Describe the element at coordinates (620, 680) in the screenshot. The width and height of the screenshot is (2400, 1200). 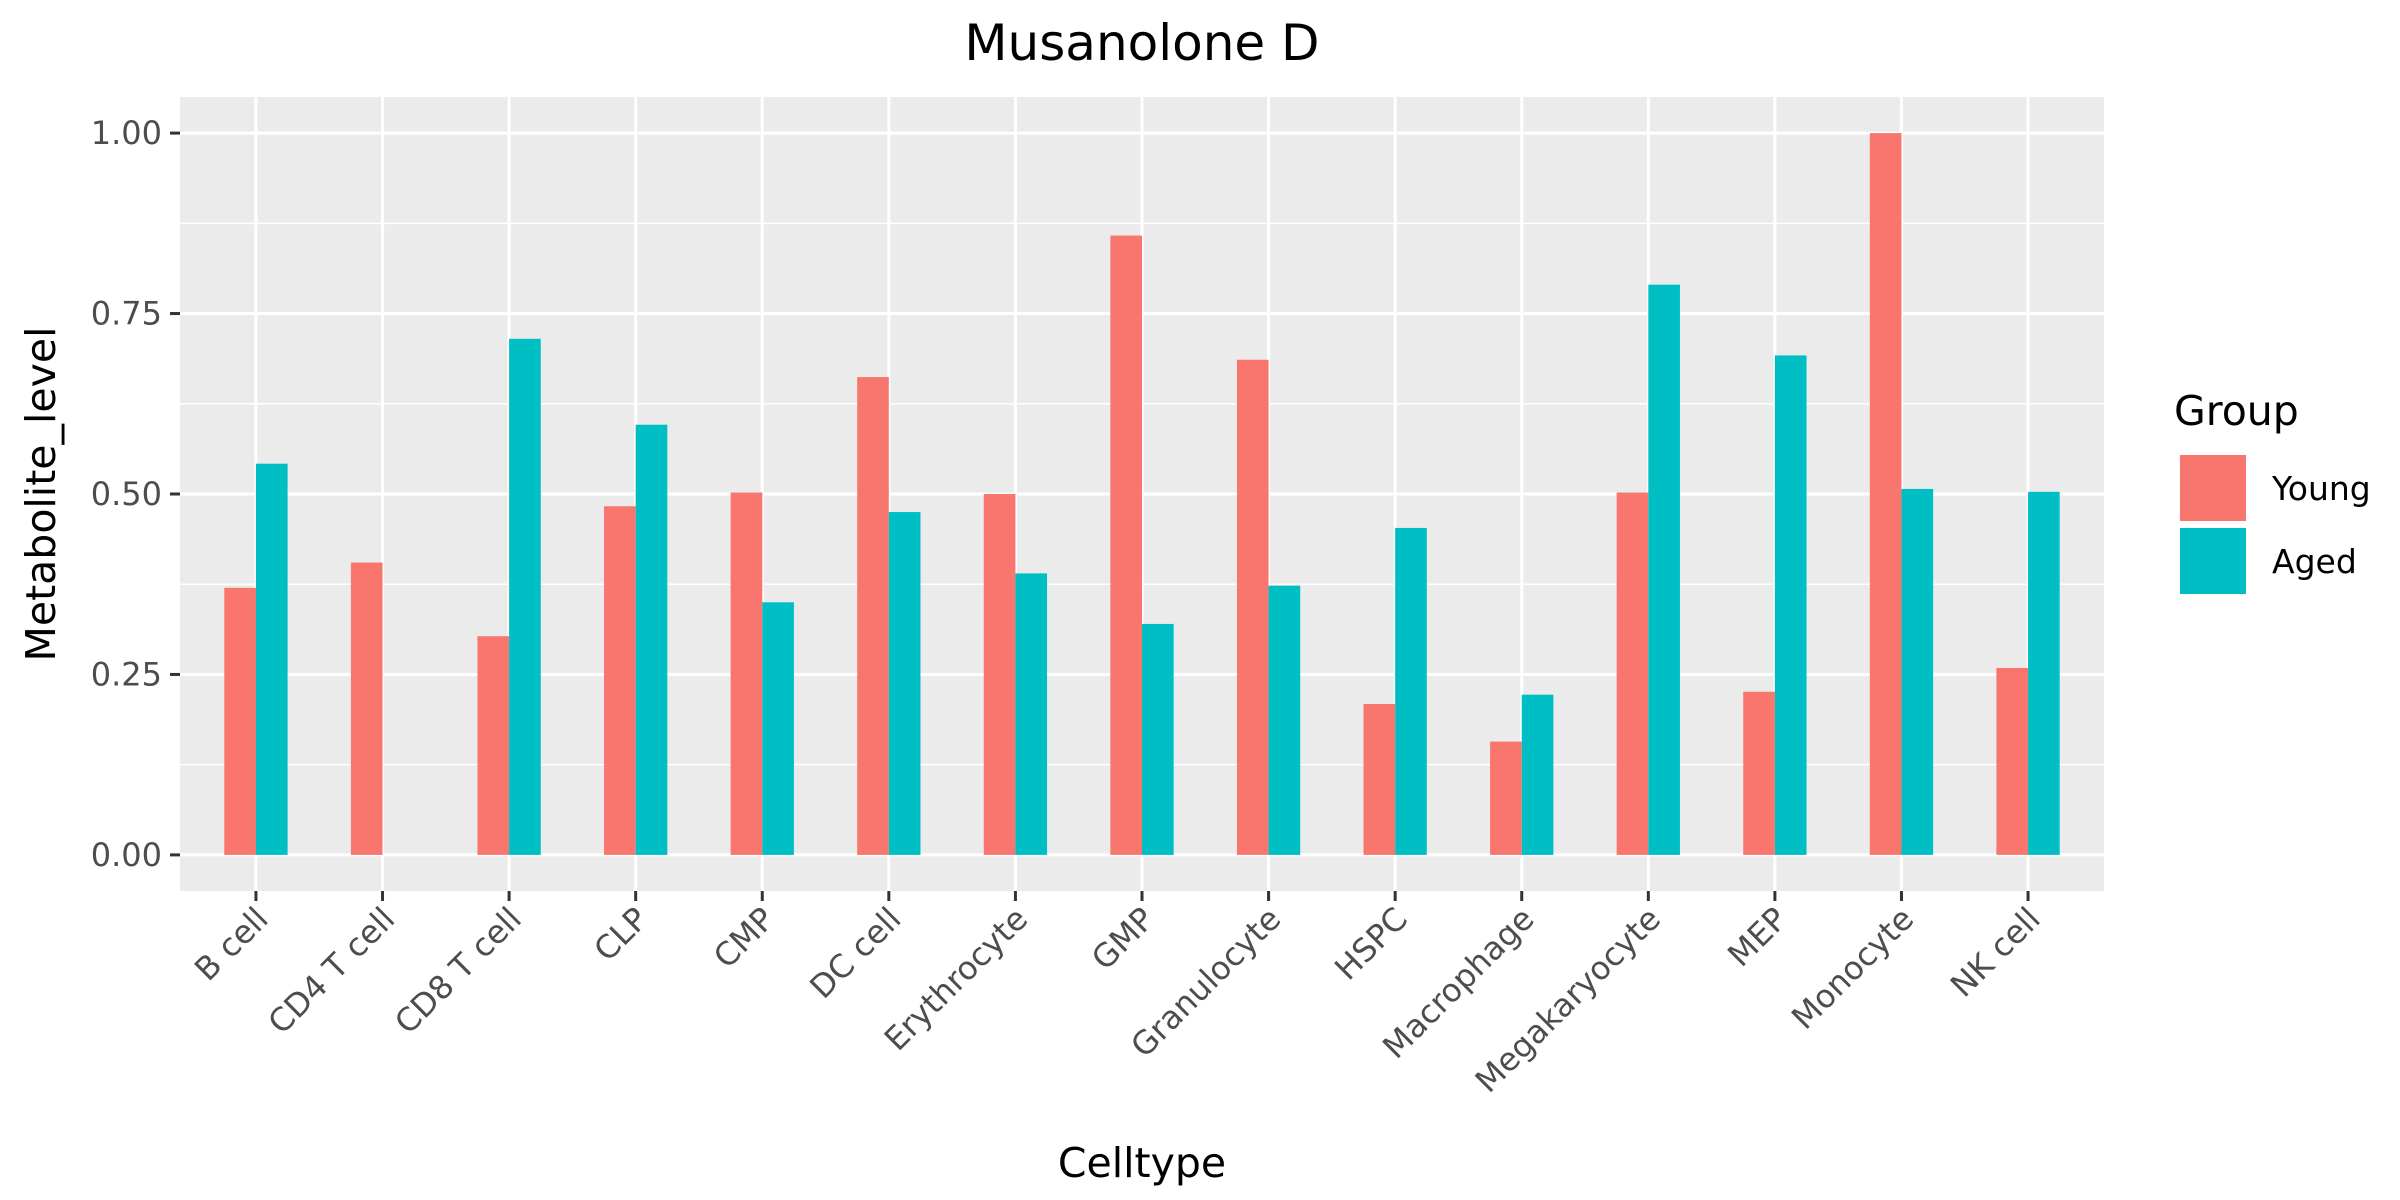
I see `bar-young-clp` at that location.